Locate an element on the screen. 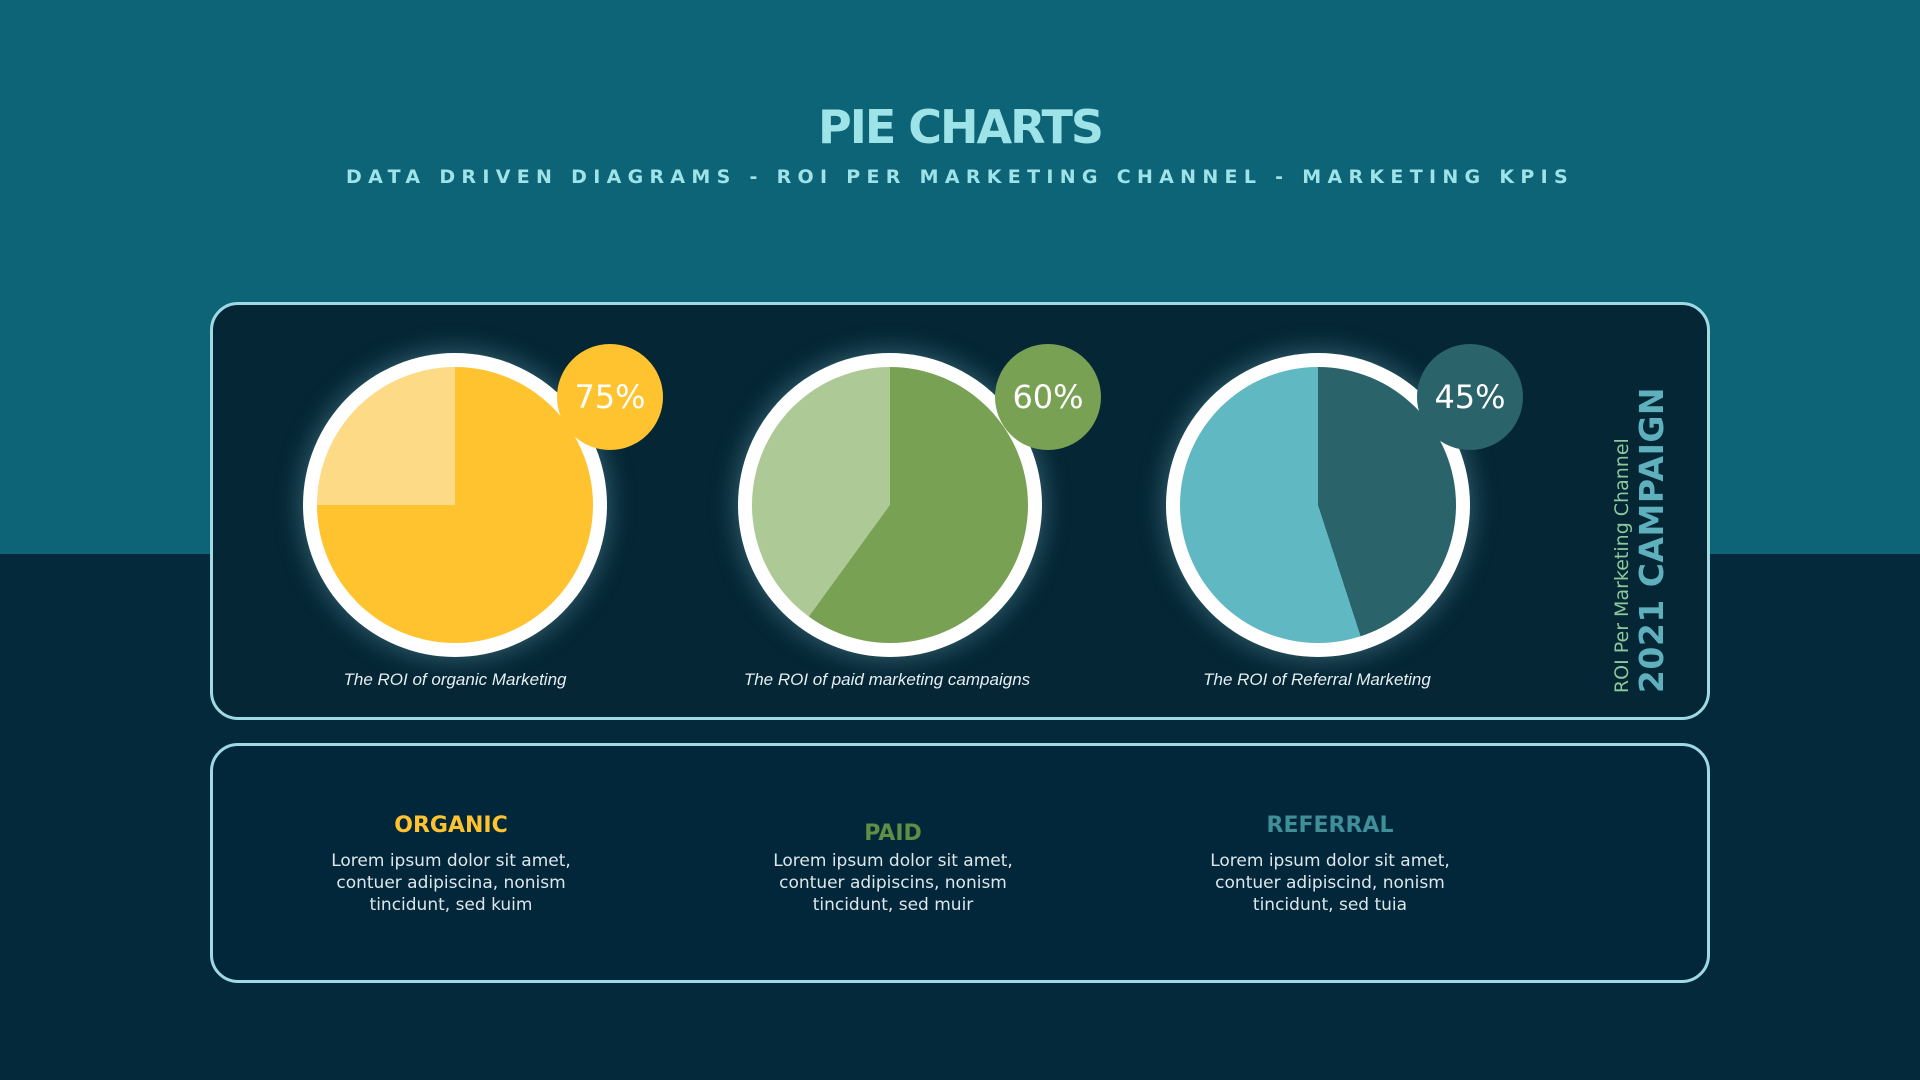 The width and height of the screenshot is (1920, 1080). percent-badge-paid: 60% is located at coordinates (1048, 397).